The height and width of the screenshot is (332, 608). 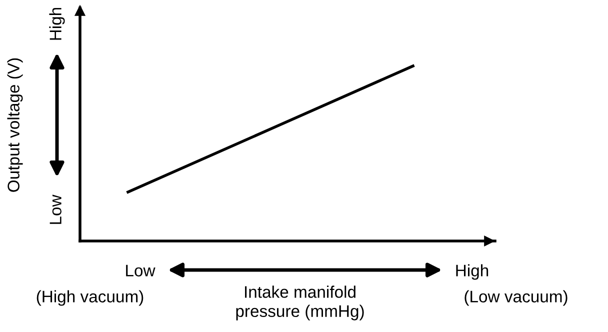 I want to click on x-axis-title: Intake manifold pressure (mmHg), so click(x=300, y=303).